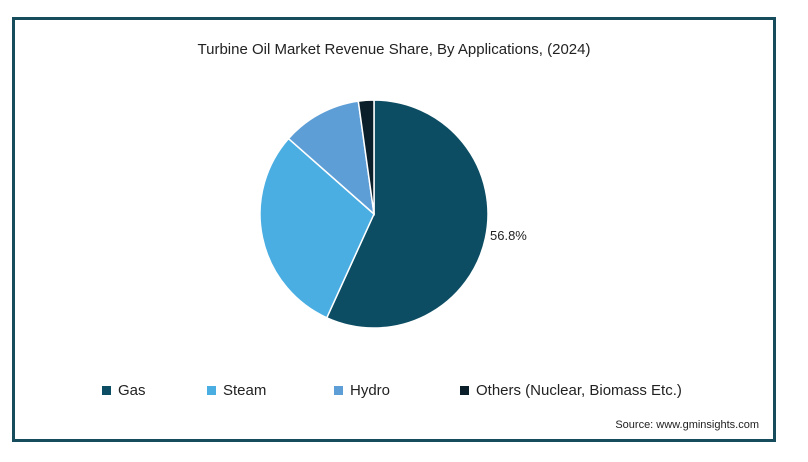  I want to click on legend-item-hydro: Hydro, so click(362, 390).